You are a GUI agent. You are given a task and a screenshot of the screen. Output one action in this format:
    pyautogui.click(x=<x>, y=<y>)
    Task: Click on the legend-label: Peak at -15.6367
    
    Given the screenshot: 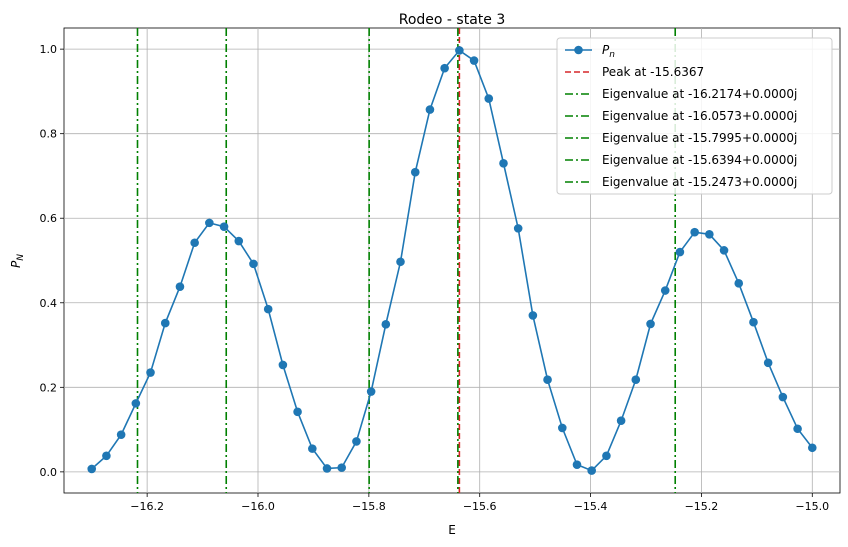 What is the action you would take?
    pyautogui.click(x=653, y=72)
    